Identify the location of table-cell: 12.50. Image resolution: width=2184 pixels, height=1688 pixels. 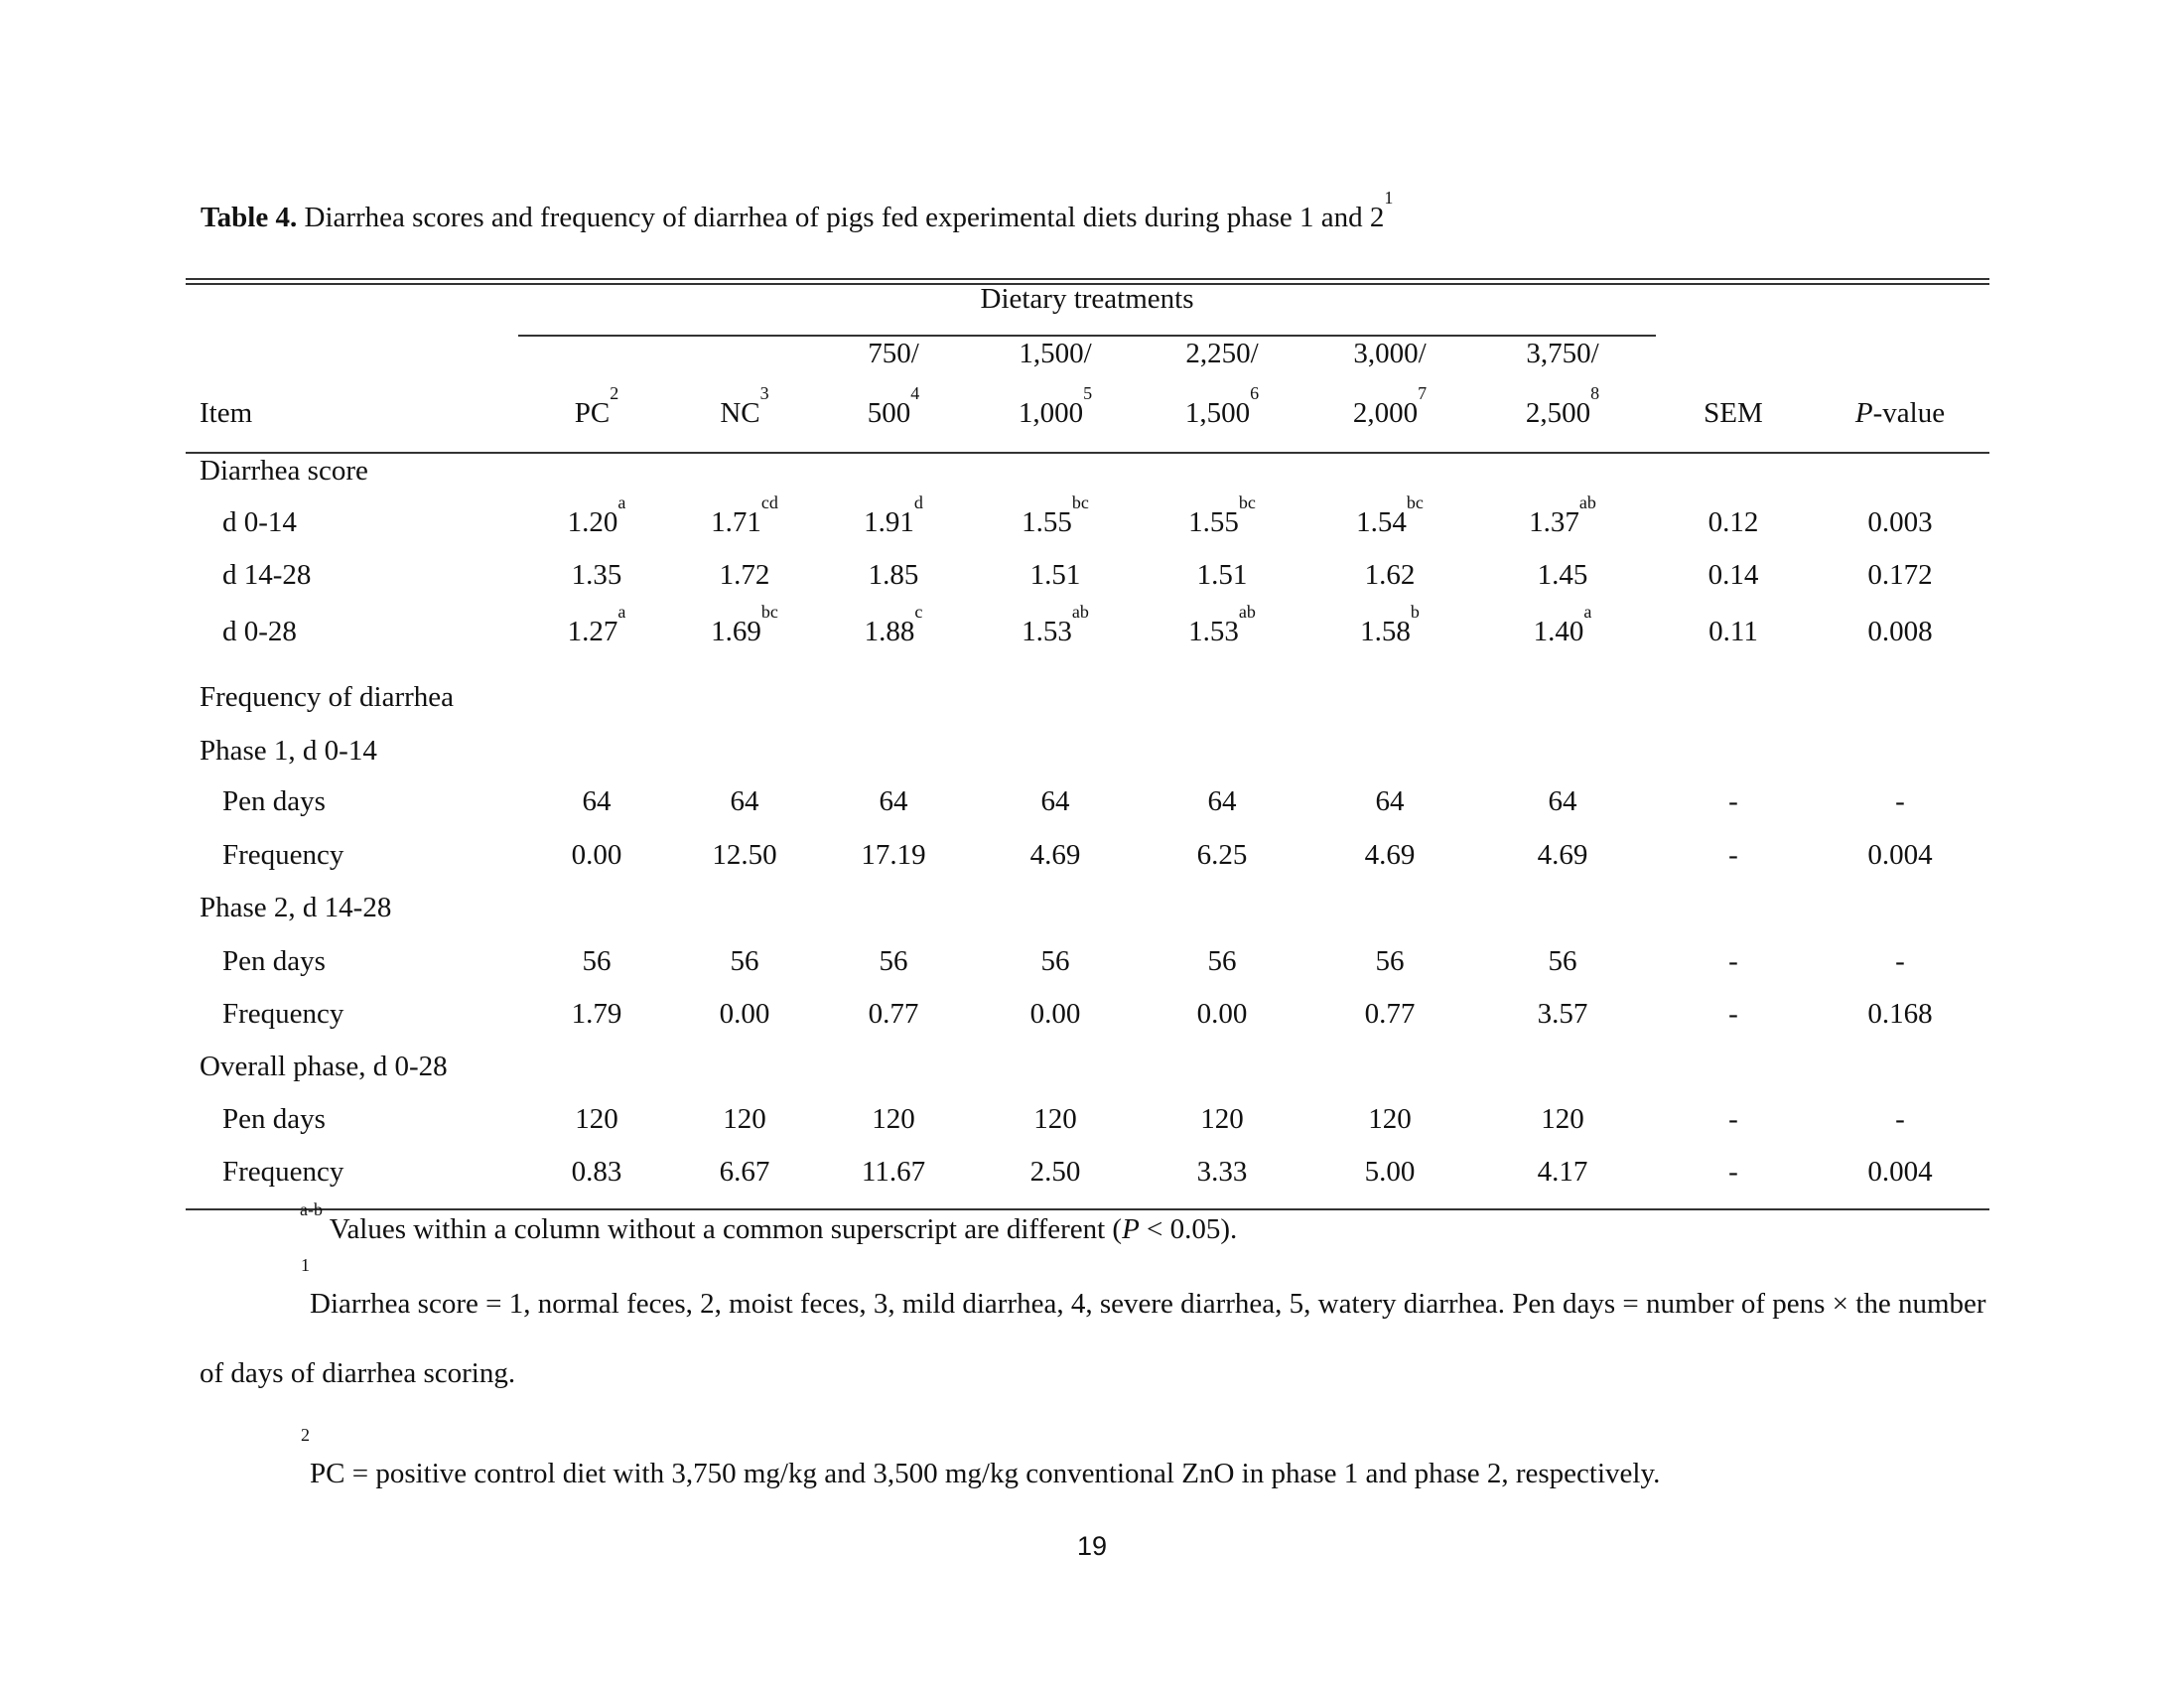
(744, 855).